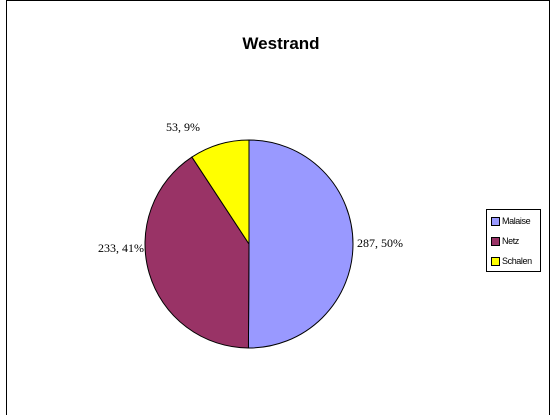 The image size is (556, 415). What do you see at coordinates (495, 221) in the screenshot?
I see `legend-swatch-malaise` at bounding box center [495, 221].